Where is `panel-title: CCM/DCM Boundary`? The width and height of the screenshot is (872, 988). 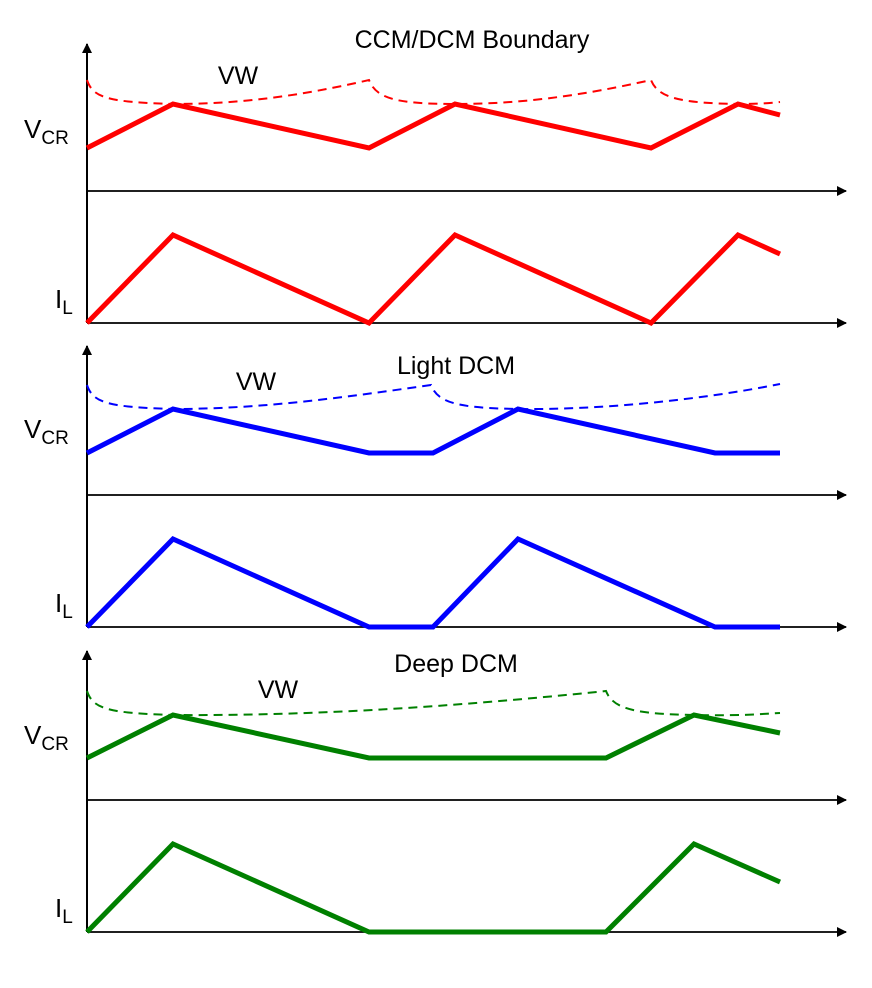 panel-title: CCM/DCM Boundary is located at coordinates (472, 40).